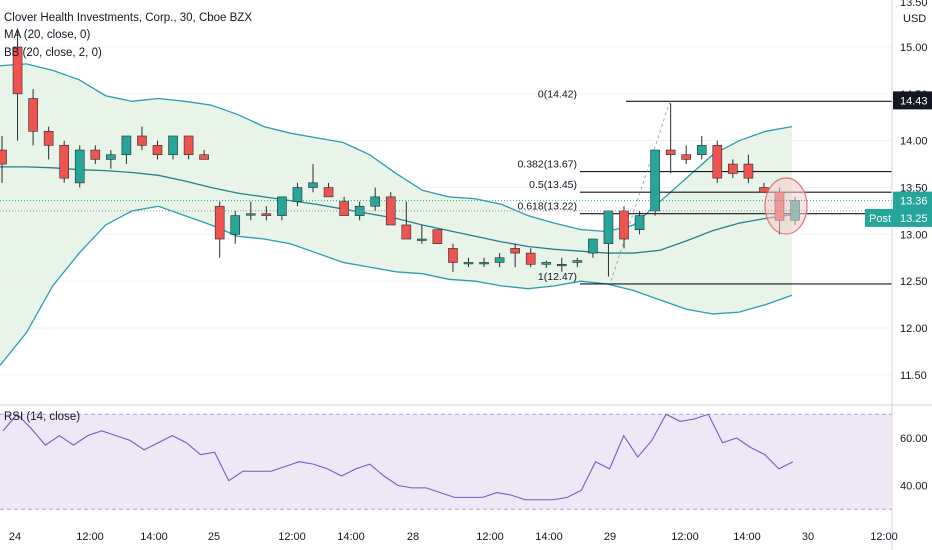 The width and height of the screenshot is (932, 550). I want to click on post-label: Post, so click(880, 219).